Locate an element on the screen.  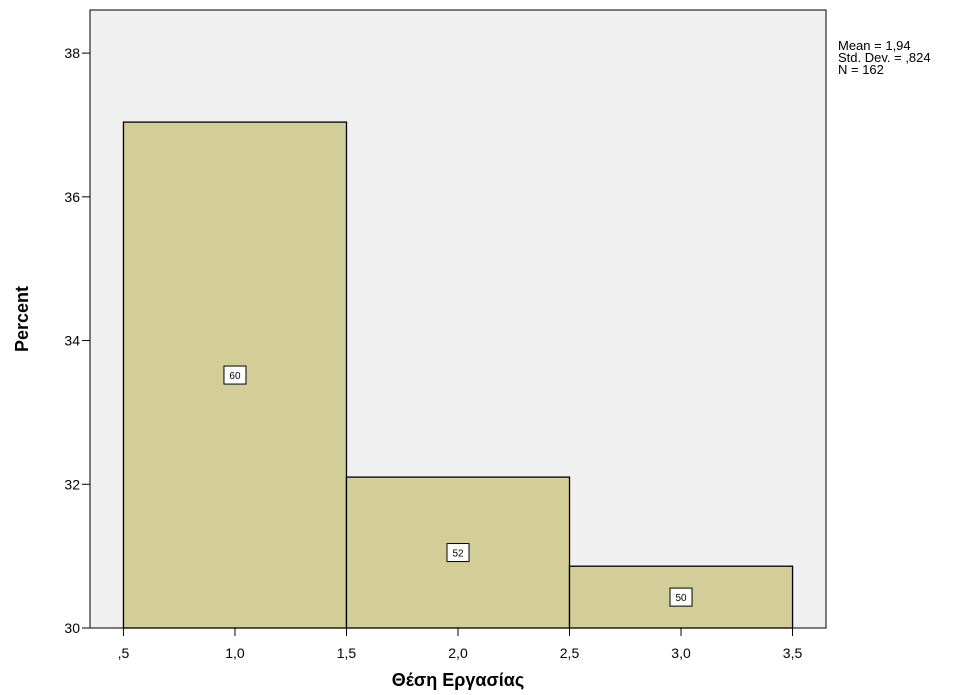
x-axis-title: Θέση Εργασίας is located at coordinates (458, 680).